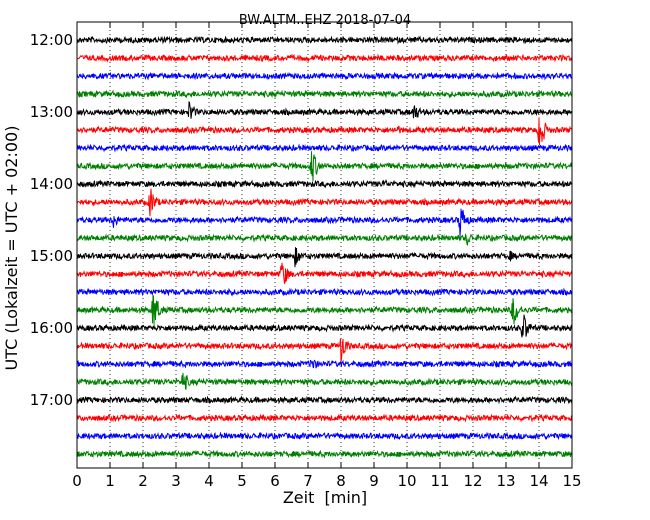 The image size is (650, 520). Describe the element at coordinates (77, 481) in the screenshot. I see `x-tick-label: 0` at that location.